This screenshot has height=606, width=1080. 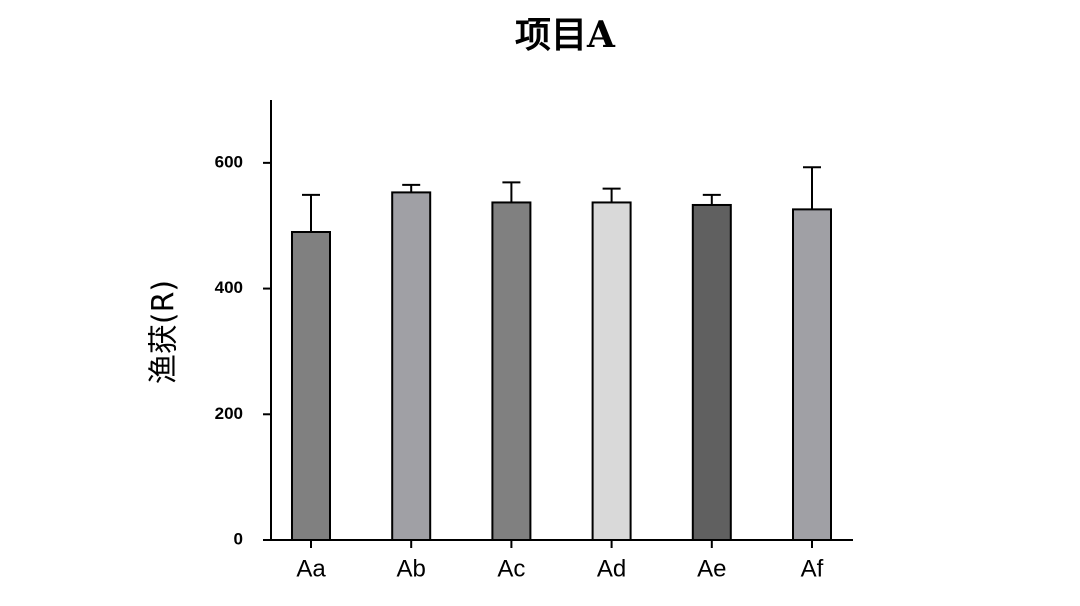 I want to click on x-tick-label: Ac, so click(x=511, y=568).